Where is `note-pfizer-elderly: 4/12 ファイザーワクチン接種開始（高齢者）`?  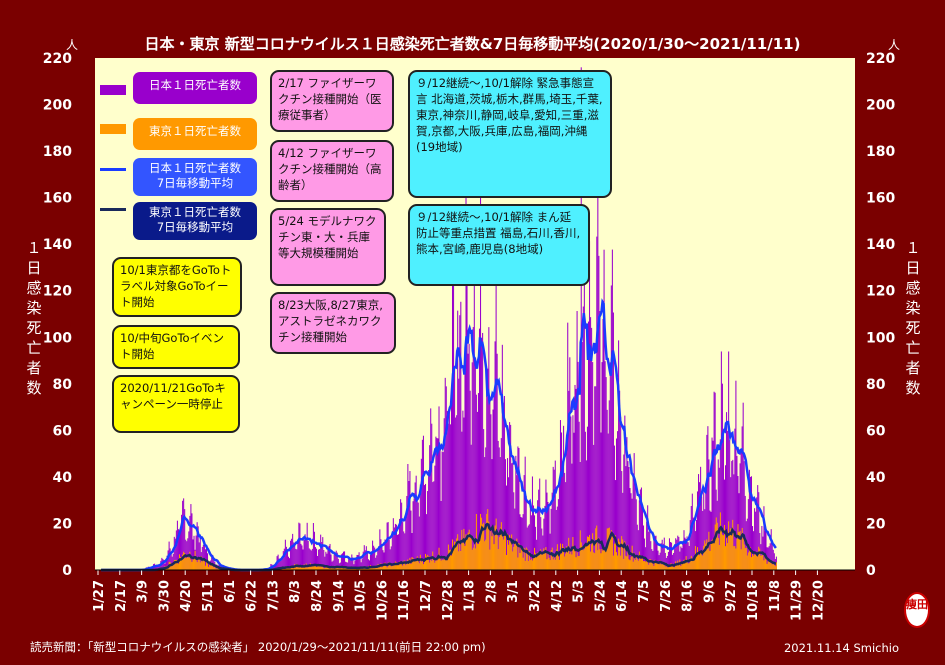 note-pfizer-elderly: 4/12 ファイザーワクチン接種開始（高齢者） is located at coordinates (332, 171).